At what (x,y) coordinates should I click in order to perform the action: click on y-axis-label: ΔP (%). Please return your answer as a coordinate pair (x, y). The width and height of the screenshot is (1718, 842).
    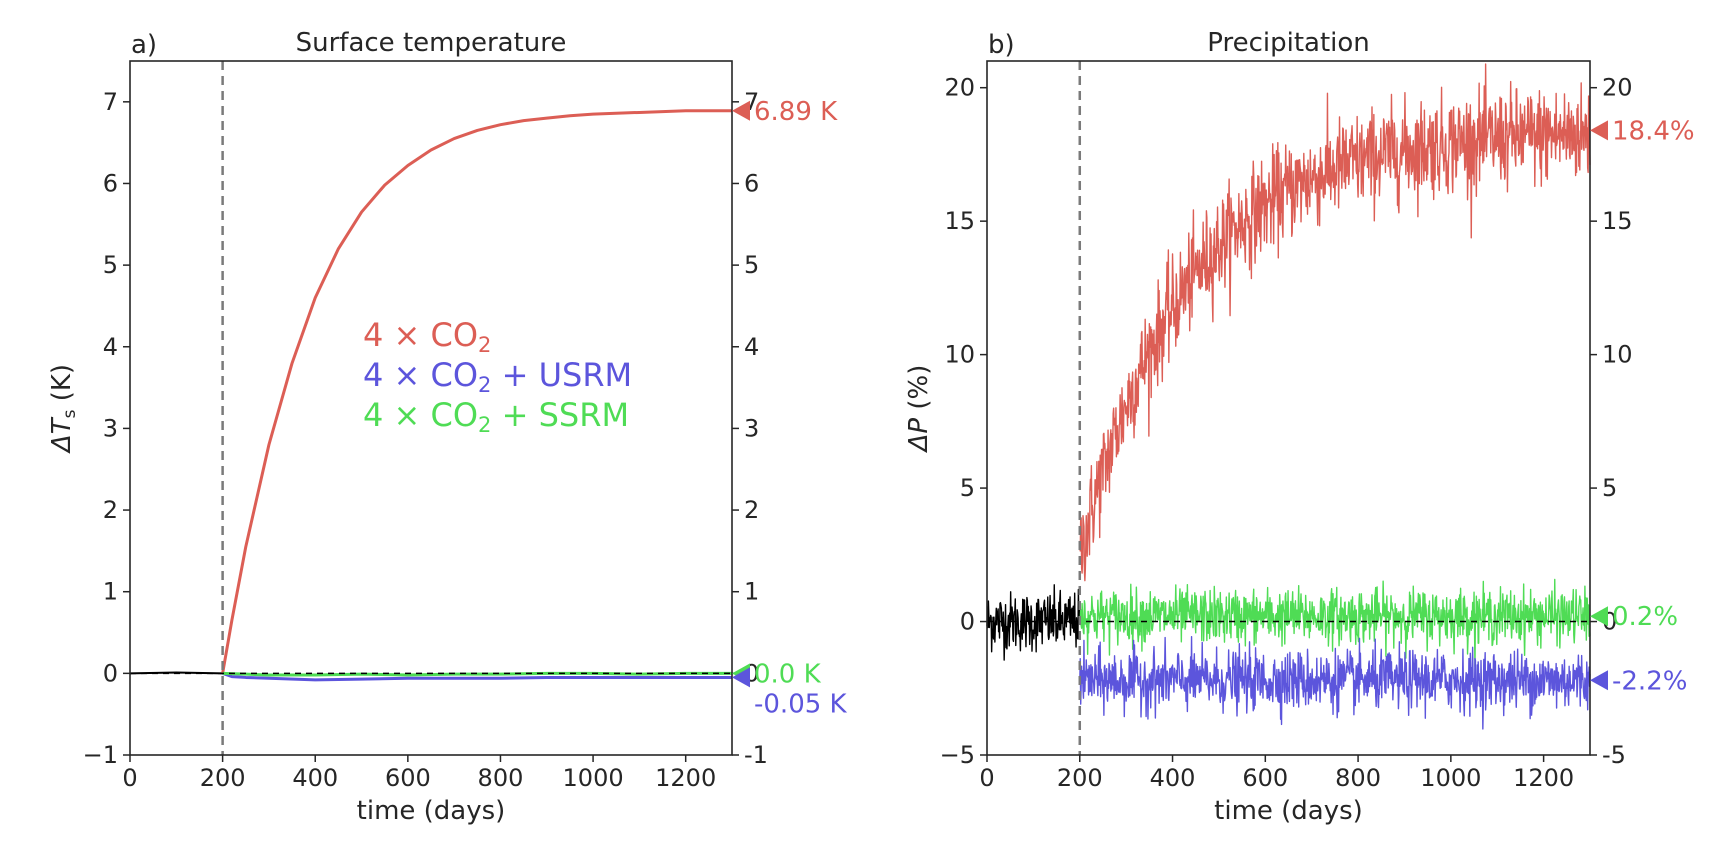
    Looking at the image, I should click on (919, 409).